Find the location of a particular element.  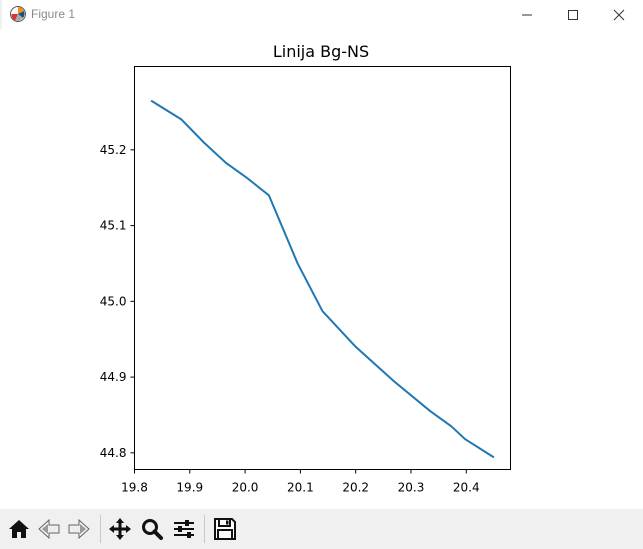

window-titlebar: Figure 1 is located at coordinates (321, 14).